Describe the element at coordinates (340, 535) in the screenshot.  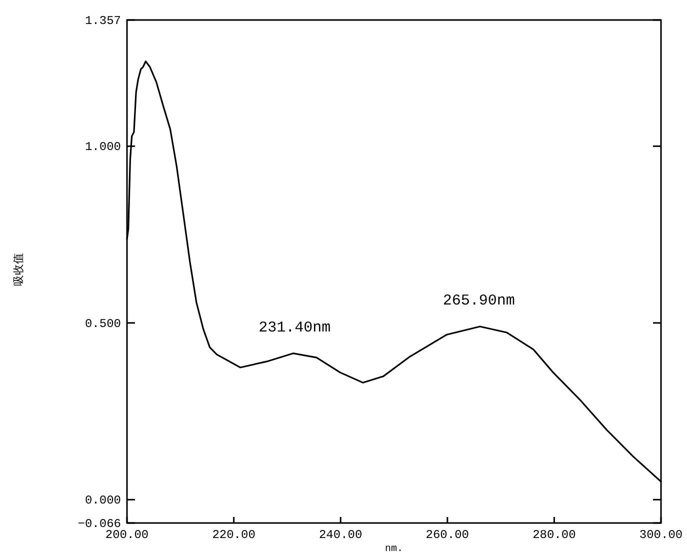
I see `x-tick-label: 240.00` at that location.